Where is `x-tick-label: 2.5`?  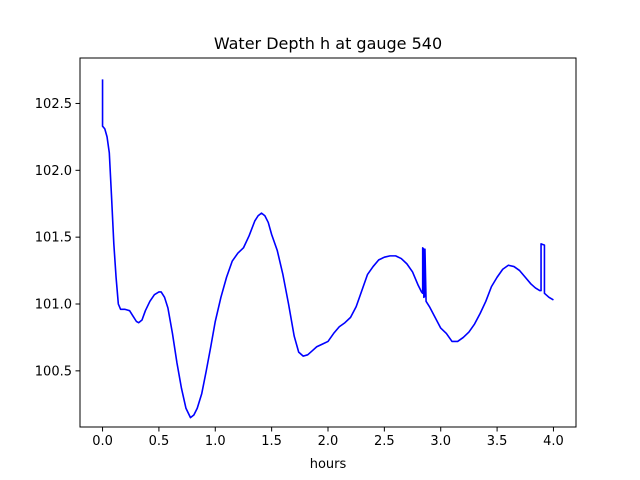 x-tick-label: 2.5 is located at coordinates (384, 441).